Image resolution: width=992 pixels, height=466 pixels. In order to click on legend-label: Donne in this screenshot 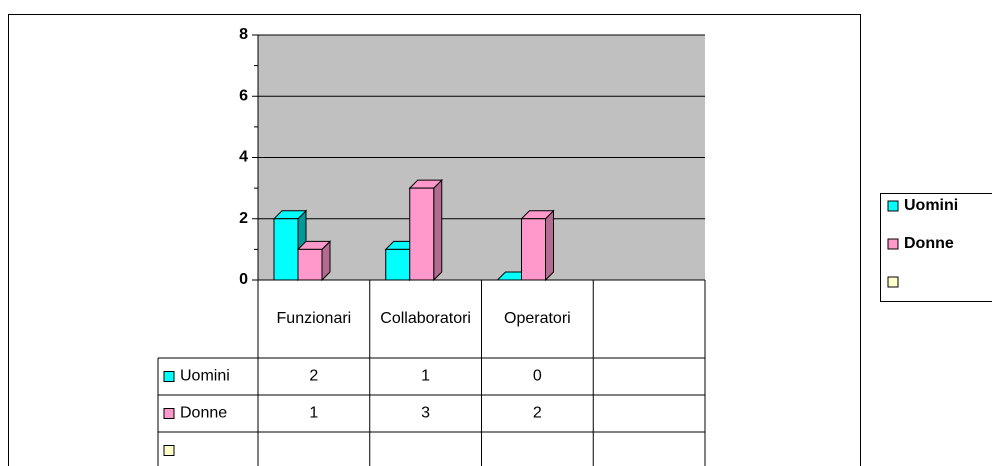, I will do `click(929, 243)`.